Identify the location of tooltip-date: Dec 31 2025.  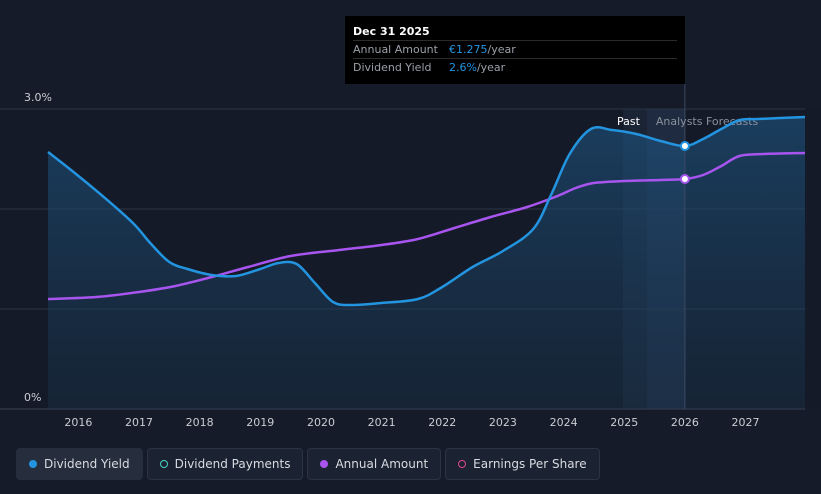
(391, 31).